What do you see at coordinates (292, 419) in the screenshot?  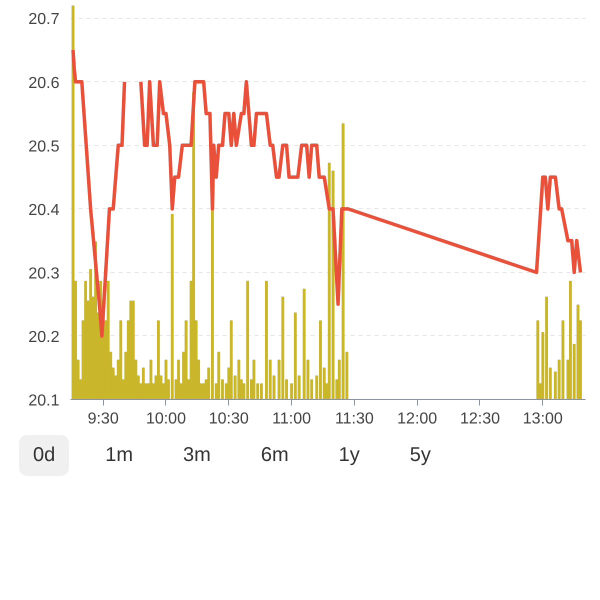 I see `x-tick-label: 11:00` at bounding box center [292, 419].